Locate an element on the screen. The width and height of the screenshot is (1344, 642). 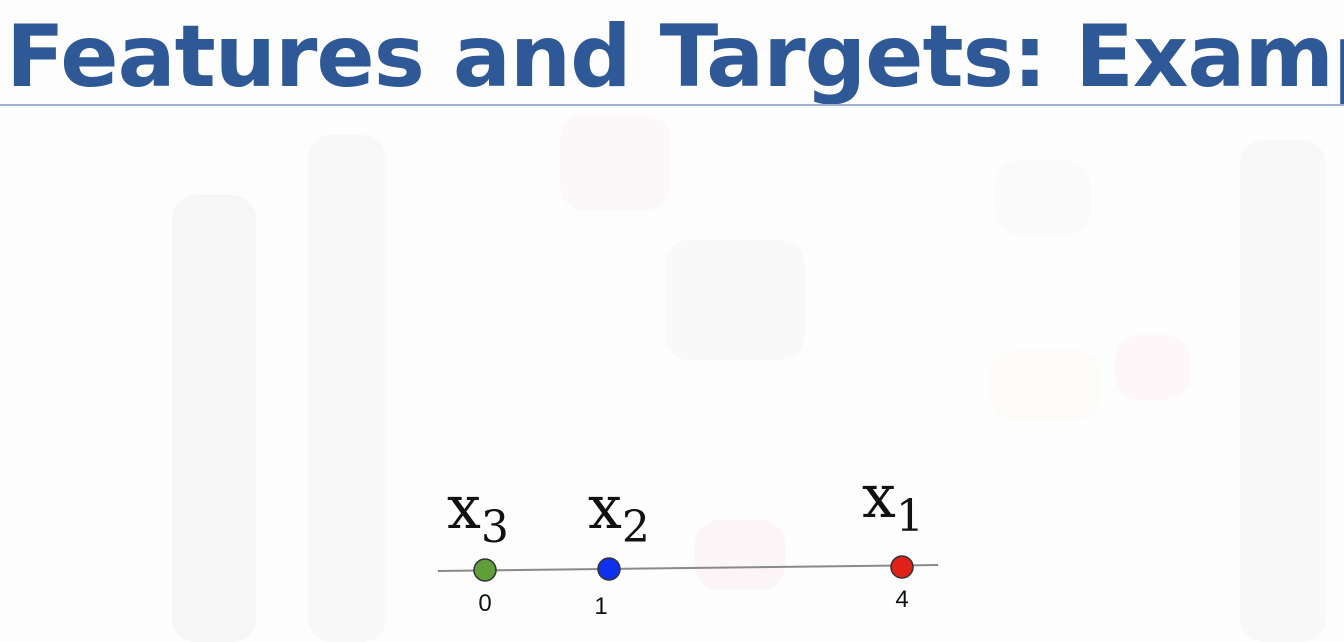
point-subscript-x2: 2 is located at coordinates (636, 527).